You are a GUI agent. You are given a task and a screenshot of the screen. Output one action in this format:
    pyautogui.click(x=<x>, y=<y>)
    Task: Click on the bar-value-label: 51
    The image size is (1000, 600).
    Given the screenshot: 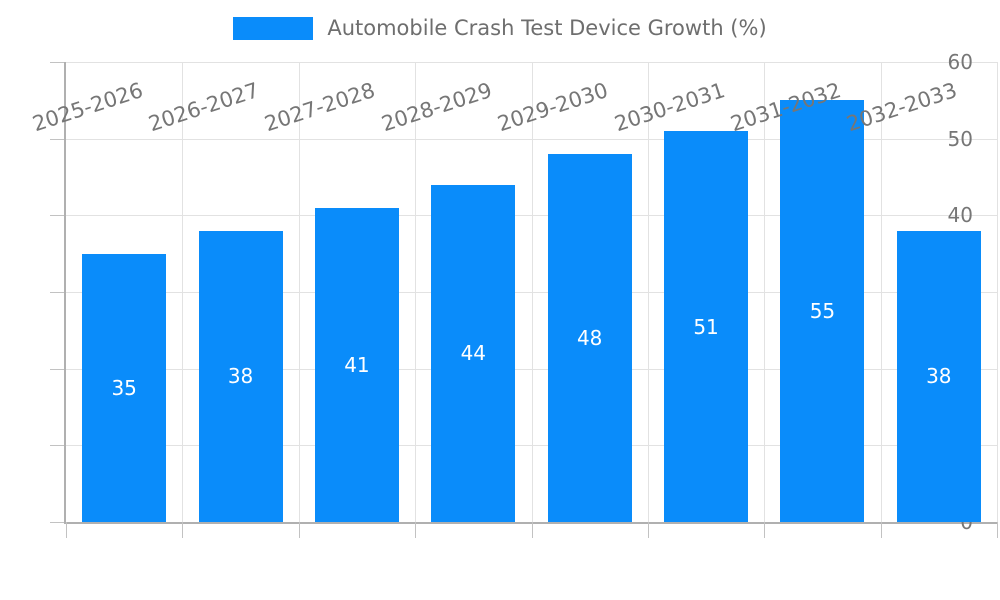 What is the action you would take?
    pyautogui.click(x=706, y=326)
    